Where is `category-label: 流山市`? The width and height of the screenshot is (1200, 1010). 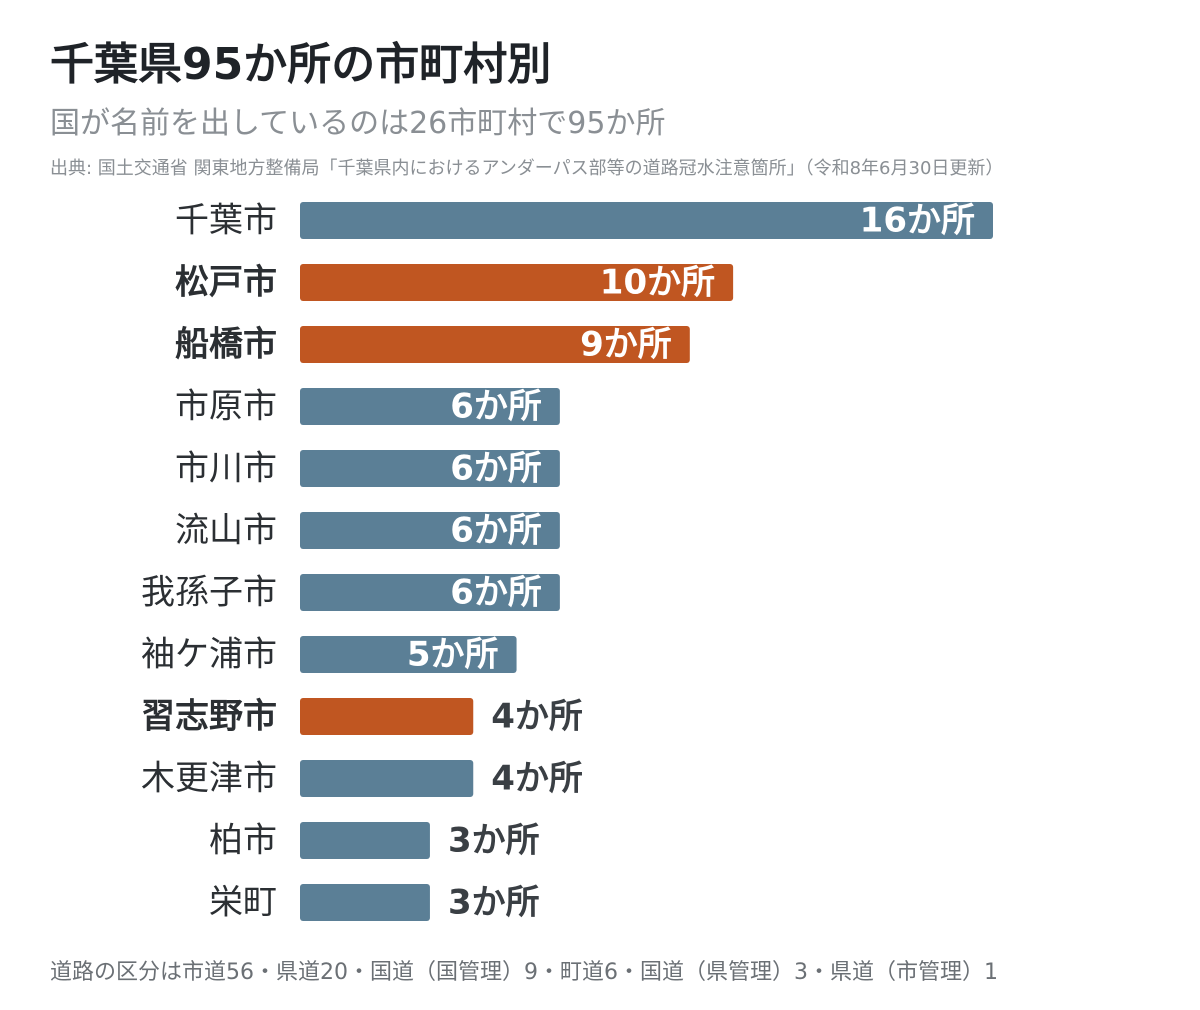
category-label: 流山市 is located at coordinates (226, 531).